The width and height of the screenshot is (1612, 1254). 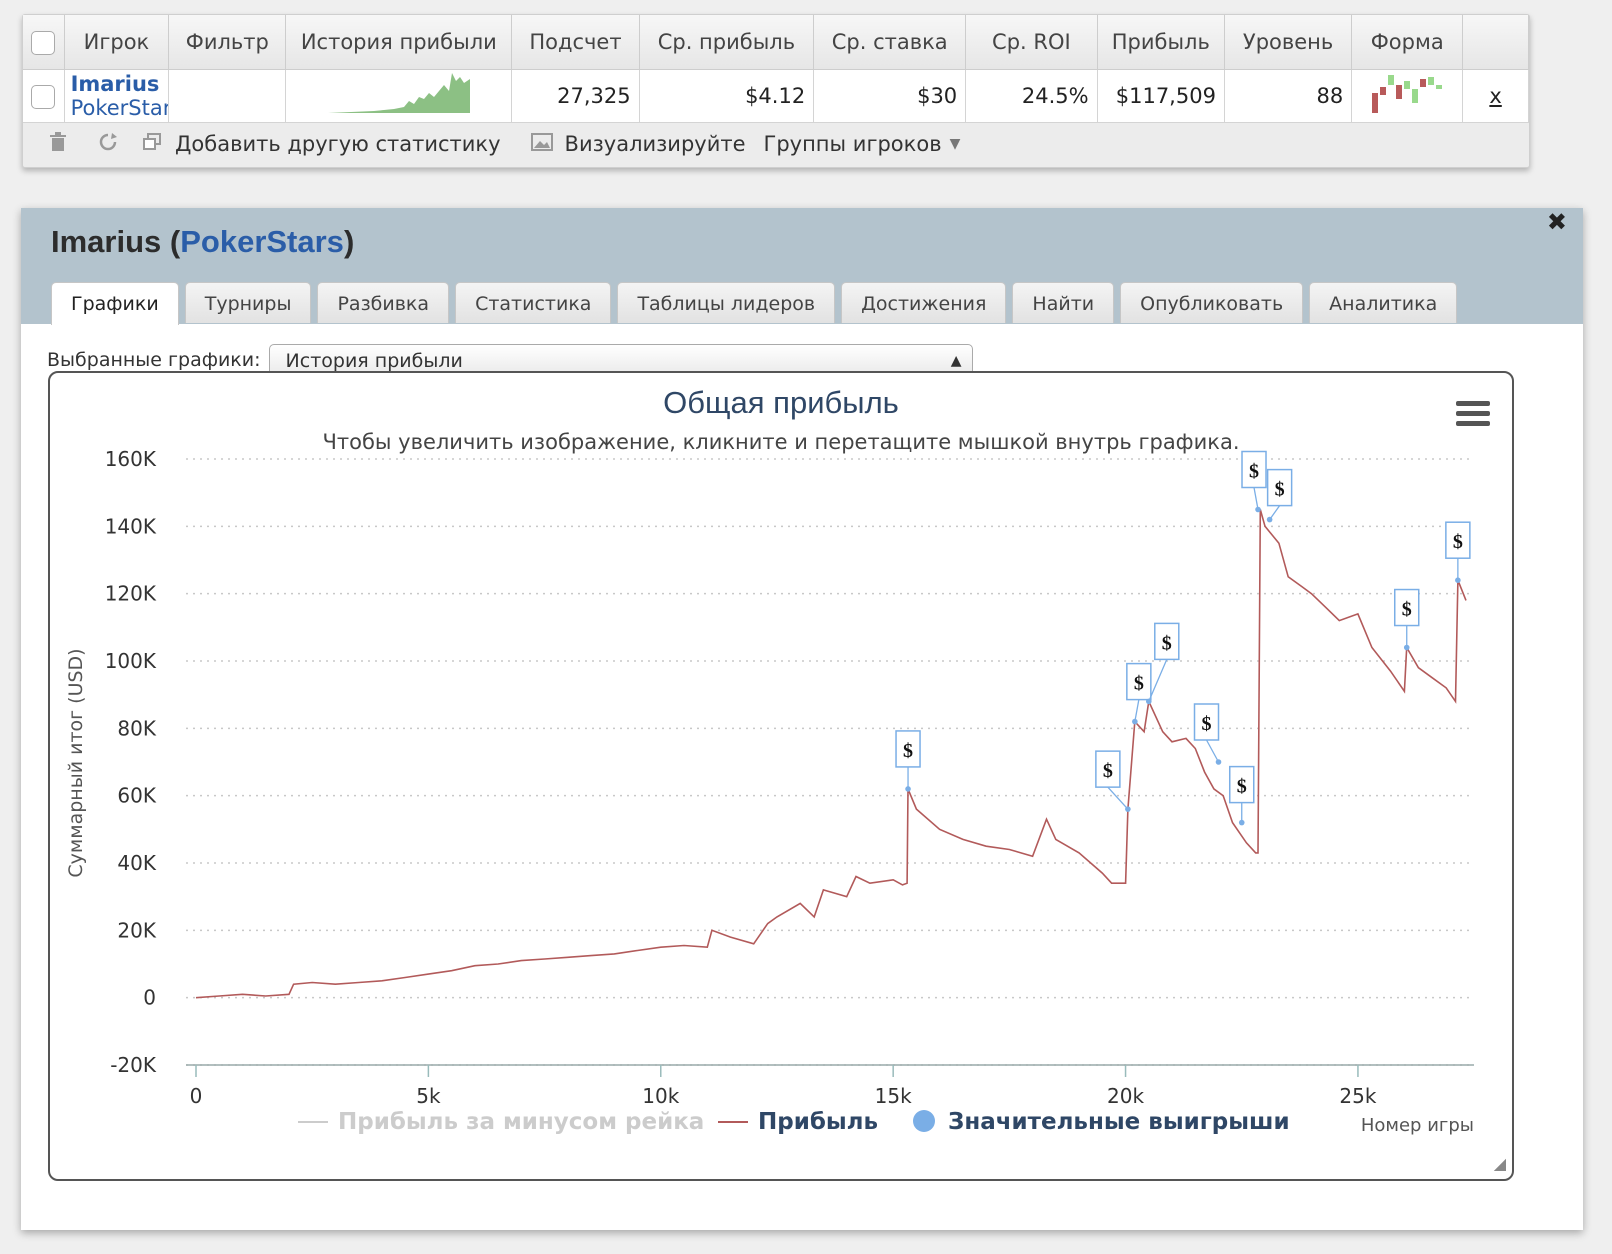 I want to click on legend-item-profit: Прибыль, so click(x=818, y=1122).